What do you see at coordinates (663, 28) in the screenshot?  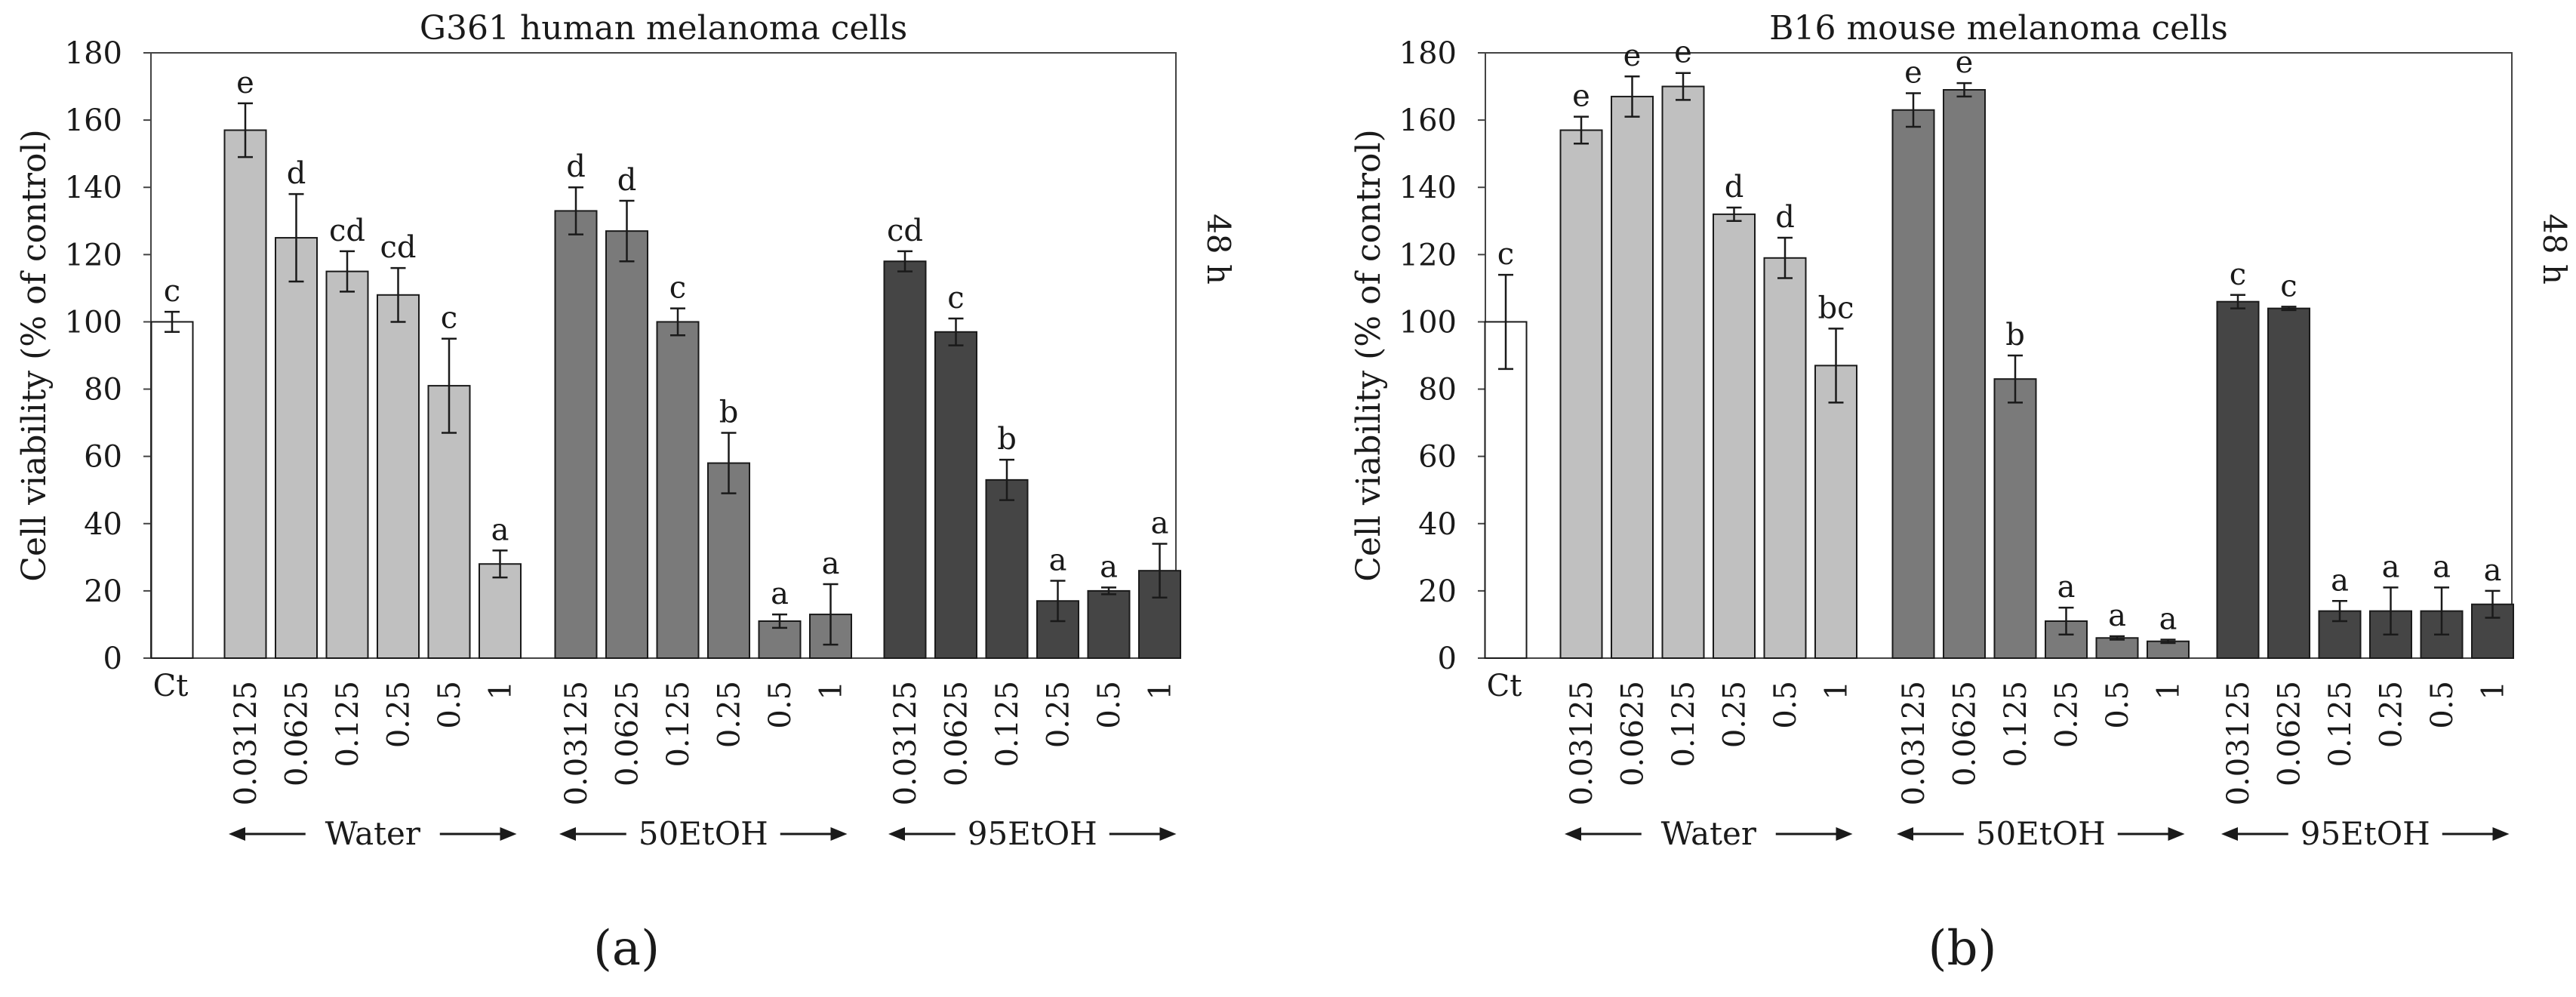 I see `chart-title: G361 human melanoma cells` at bounding box center [663, 28].